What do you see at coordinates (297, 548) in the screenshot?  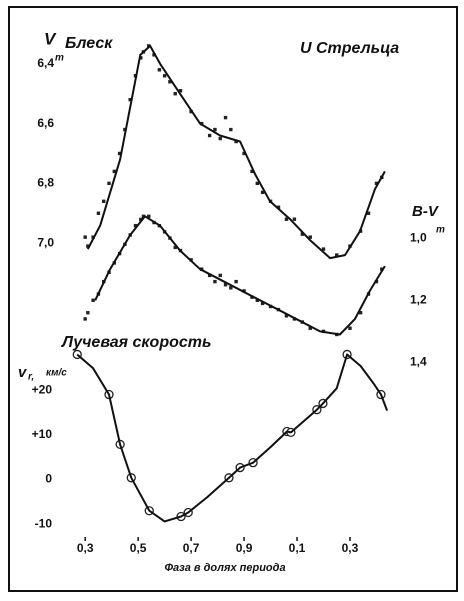 I see `x-tick-label: 0,1` at bounding box center [297, 548].